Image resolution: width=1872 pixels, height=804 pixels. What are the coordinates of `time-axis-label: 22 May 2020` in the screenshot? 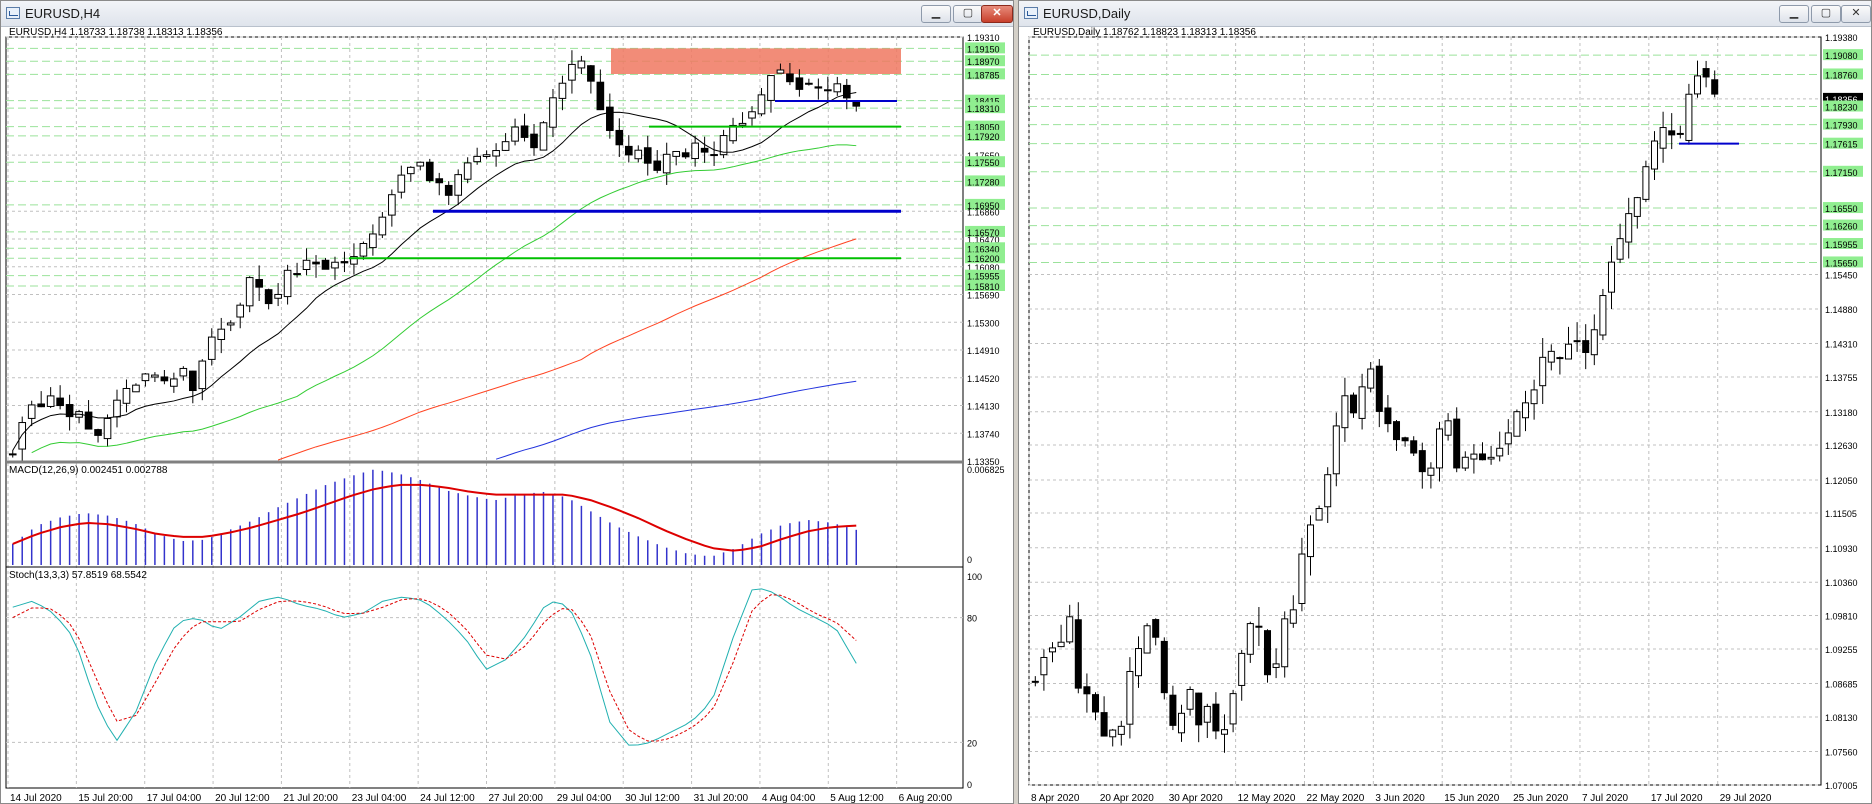 It's located at (1335, 798).